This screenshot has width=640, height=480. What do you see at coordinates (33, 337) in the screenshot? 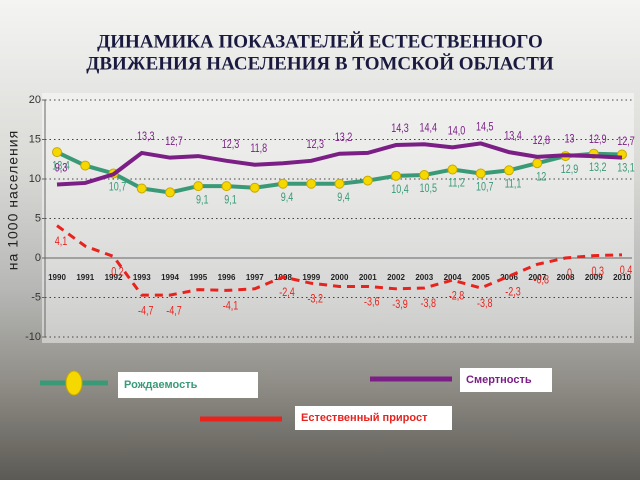
I see `y-tick-label: -10` at bounding box center [33, 337].